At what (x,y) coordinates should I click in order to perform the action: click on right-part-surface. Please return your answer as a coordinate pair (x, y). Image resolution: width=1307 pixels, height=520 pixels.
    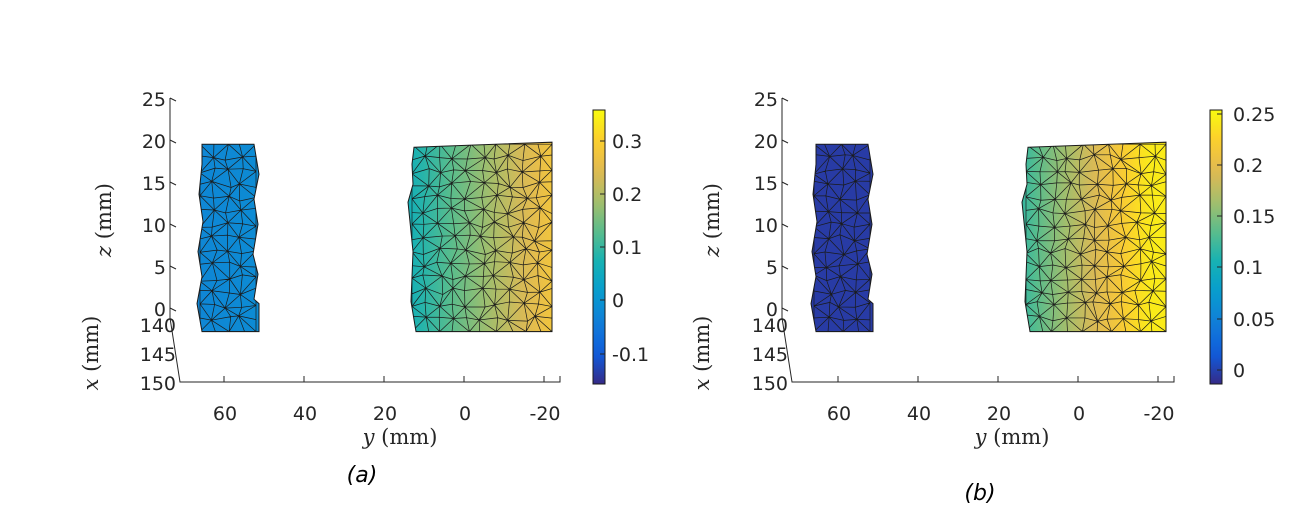
    Looking at the image, I should click on (1094, 237).